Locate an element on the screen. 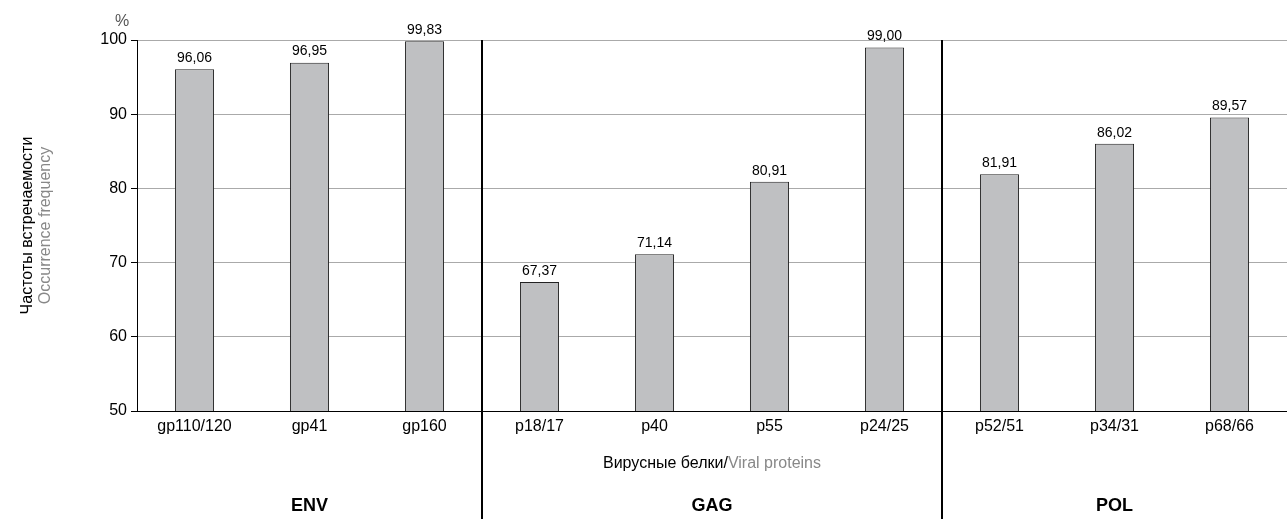 This screenshot has height=519, width=1287. data-label: 71,14 is located at coordinates (654, 242).